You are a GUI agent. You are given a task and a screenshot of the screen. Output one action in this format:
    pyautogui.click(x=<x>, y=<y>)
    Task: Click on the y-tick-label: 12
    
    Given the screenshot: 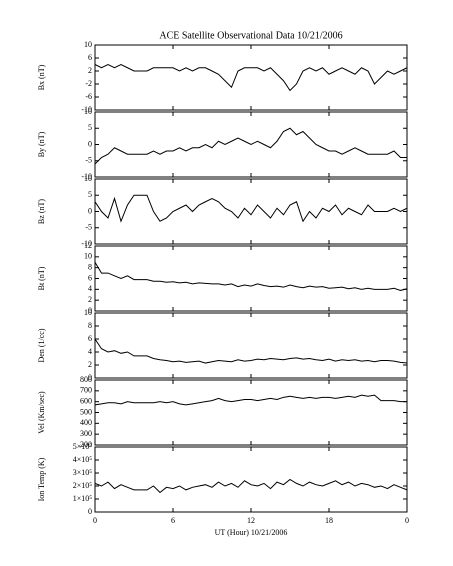 What is the action you would take?
    pyautogui.click(x=88, y=245)
    